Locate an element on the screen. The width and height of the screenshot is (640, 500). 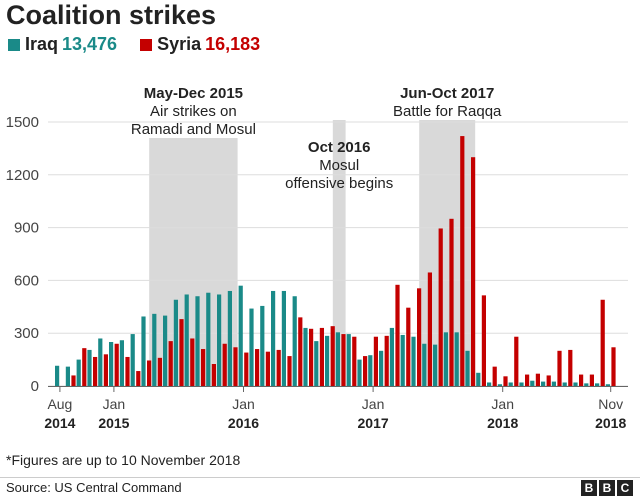
y-tick-label: 1500 is located at coordinates (22, 122).